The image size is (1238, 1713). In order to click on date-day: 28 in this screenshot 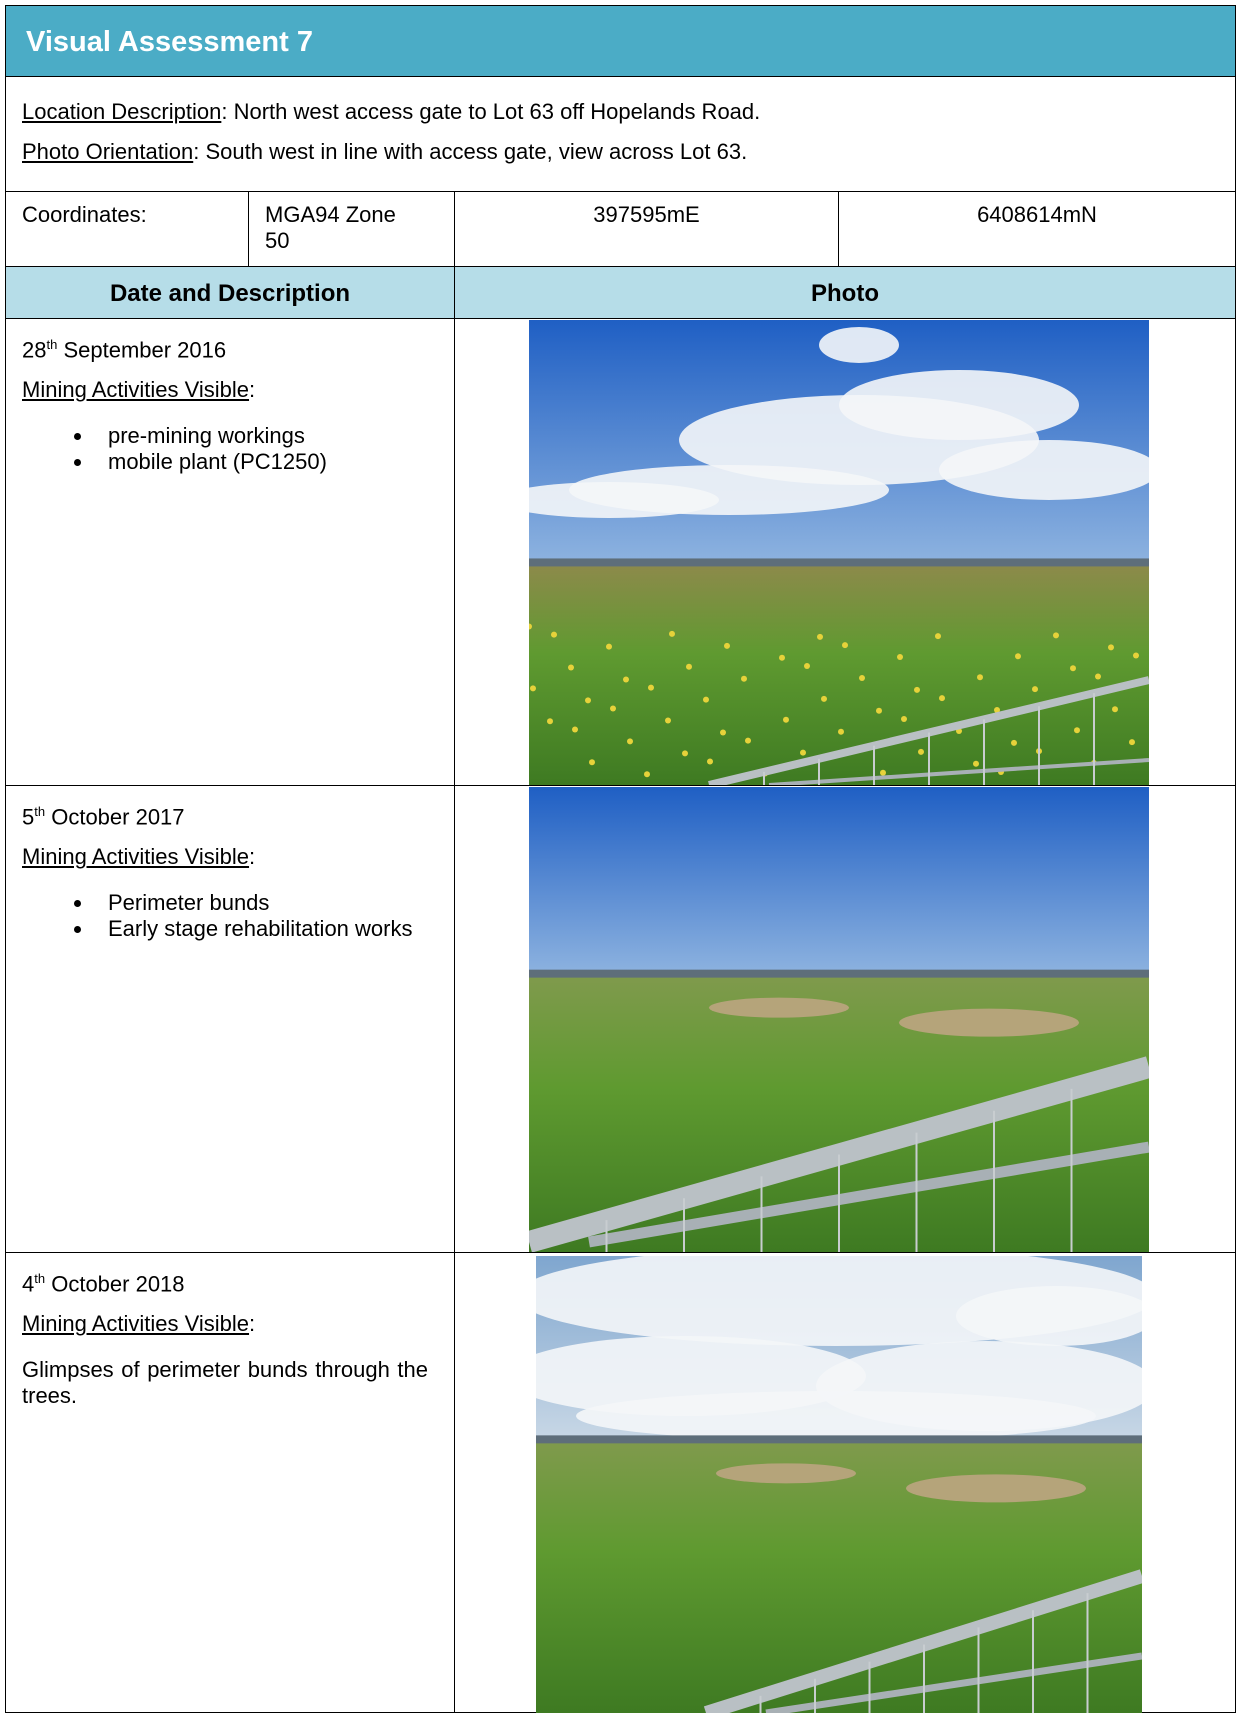, I will do `click(34, 350)`.